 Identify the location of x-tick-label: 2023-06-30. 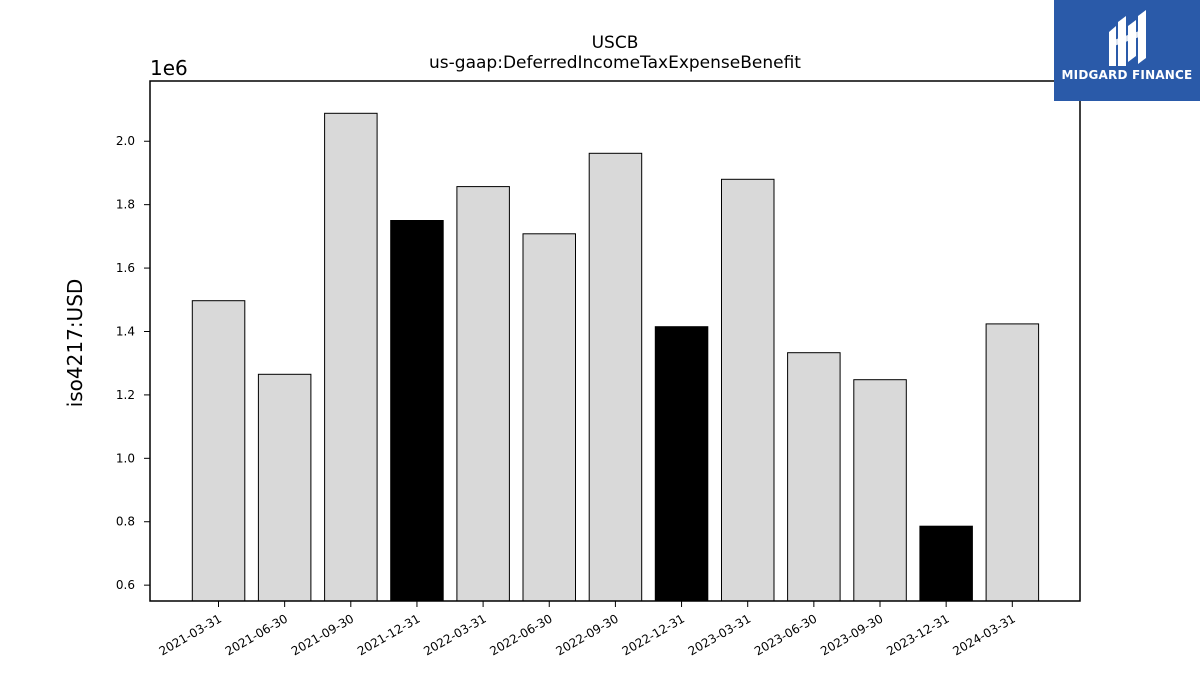
(785, 634).